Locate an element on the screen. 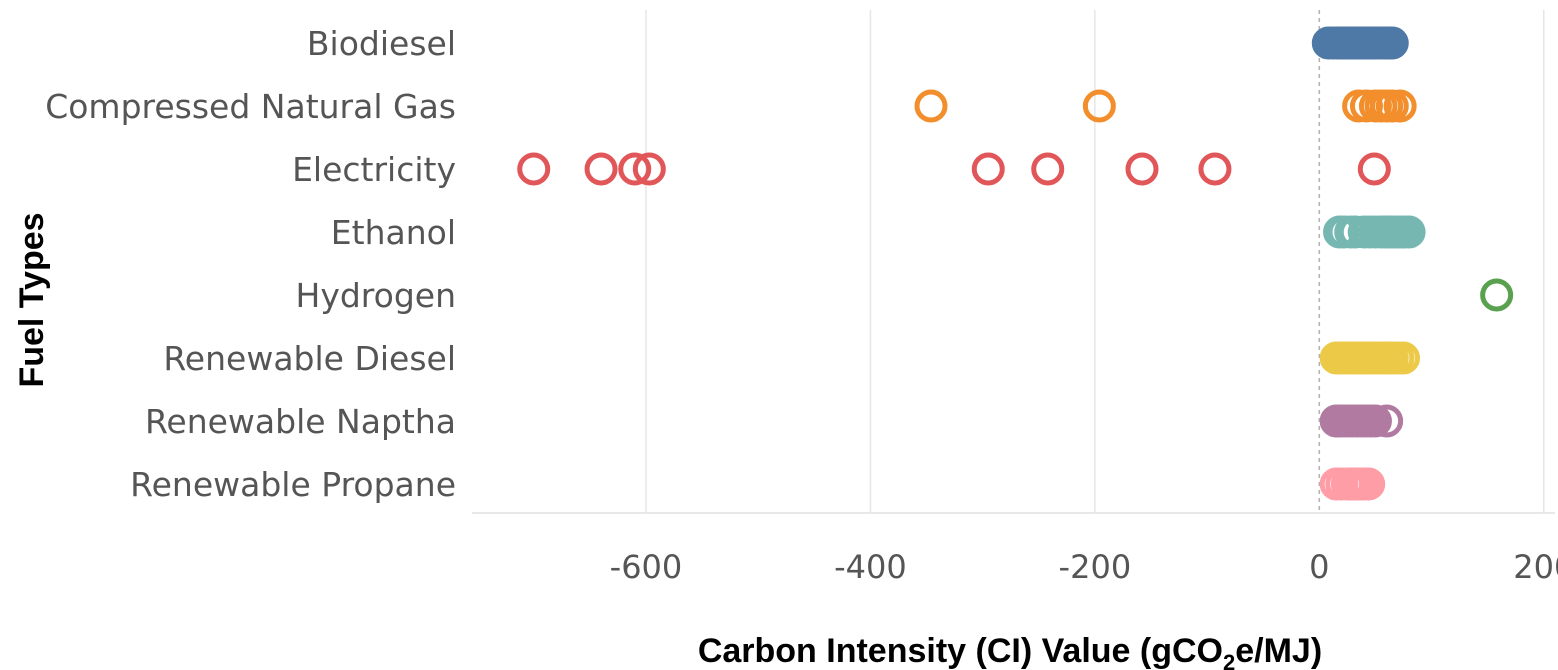 This screenshot has height=670, width=1558. x-axis-title: Carbon Intensity (CI) Value (gCO2e/MJ) is located at coordinates (1010, 651).